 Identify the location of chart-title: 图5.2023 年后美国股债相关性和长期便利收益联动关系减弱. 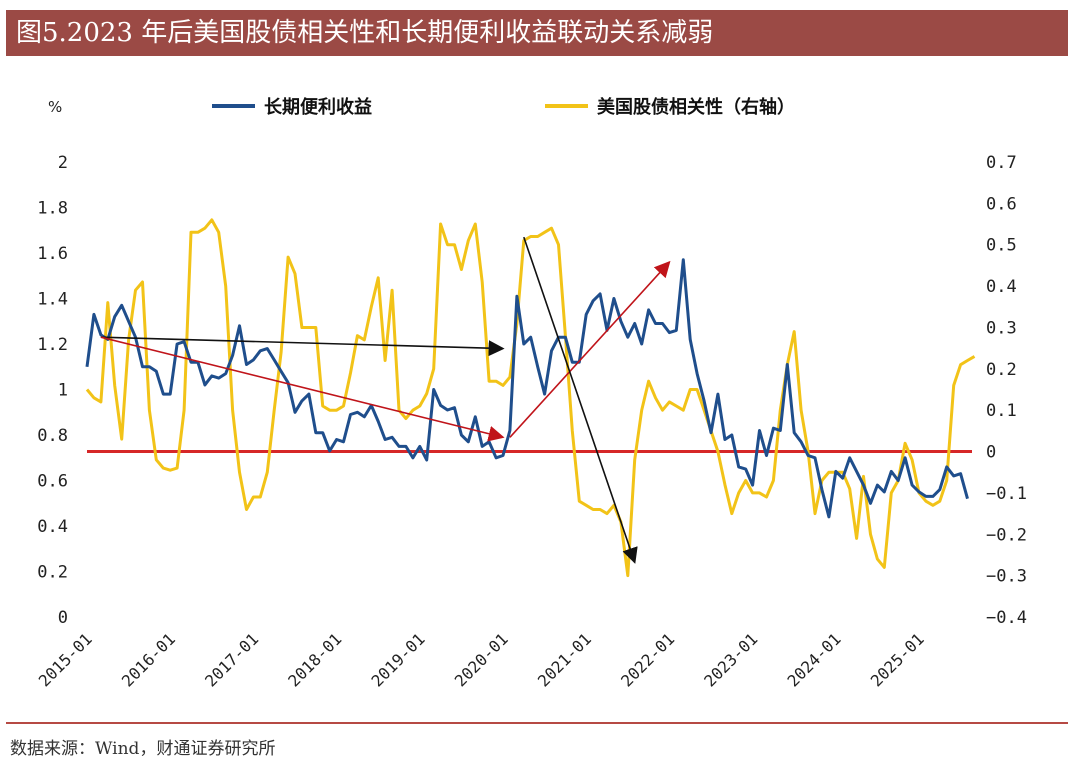
(365, 33).